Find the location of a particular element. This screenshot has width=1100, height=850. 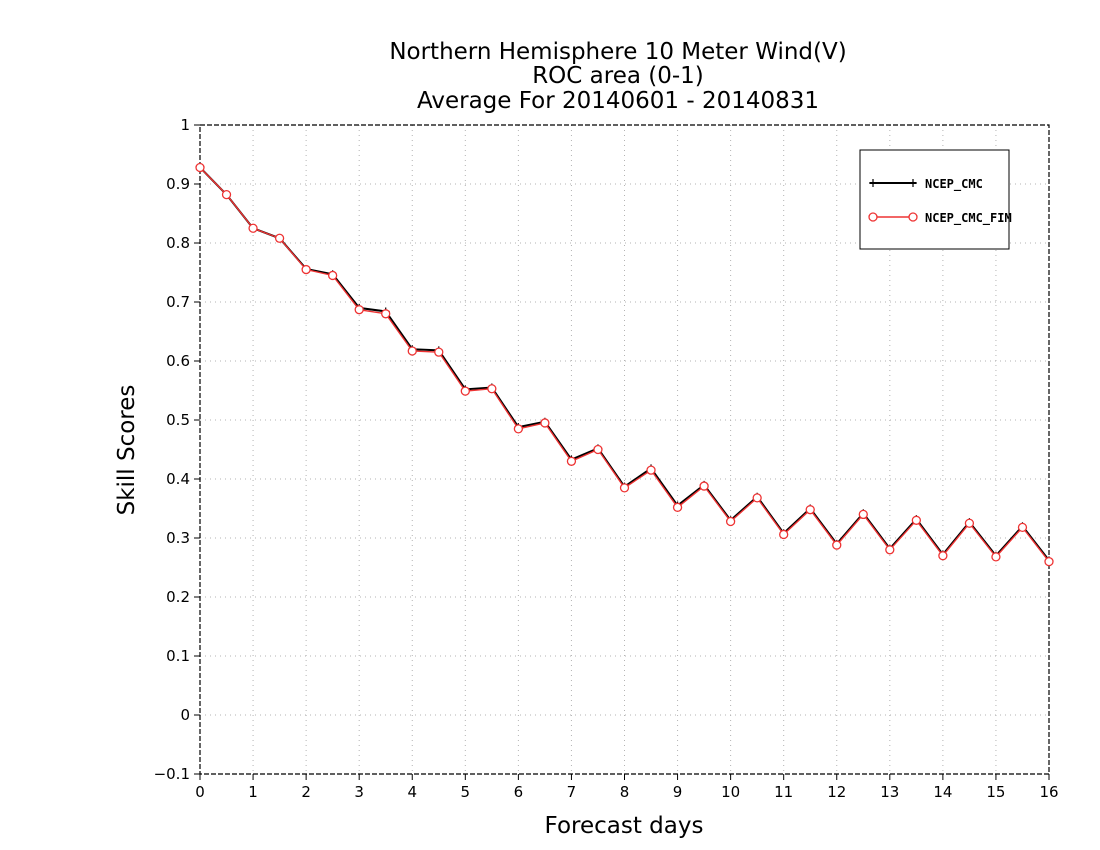

x-tick-label: 10 is located at coordinates (730, 792).